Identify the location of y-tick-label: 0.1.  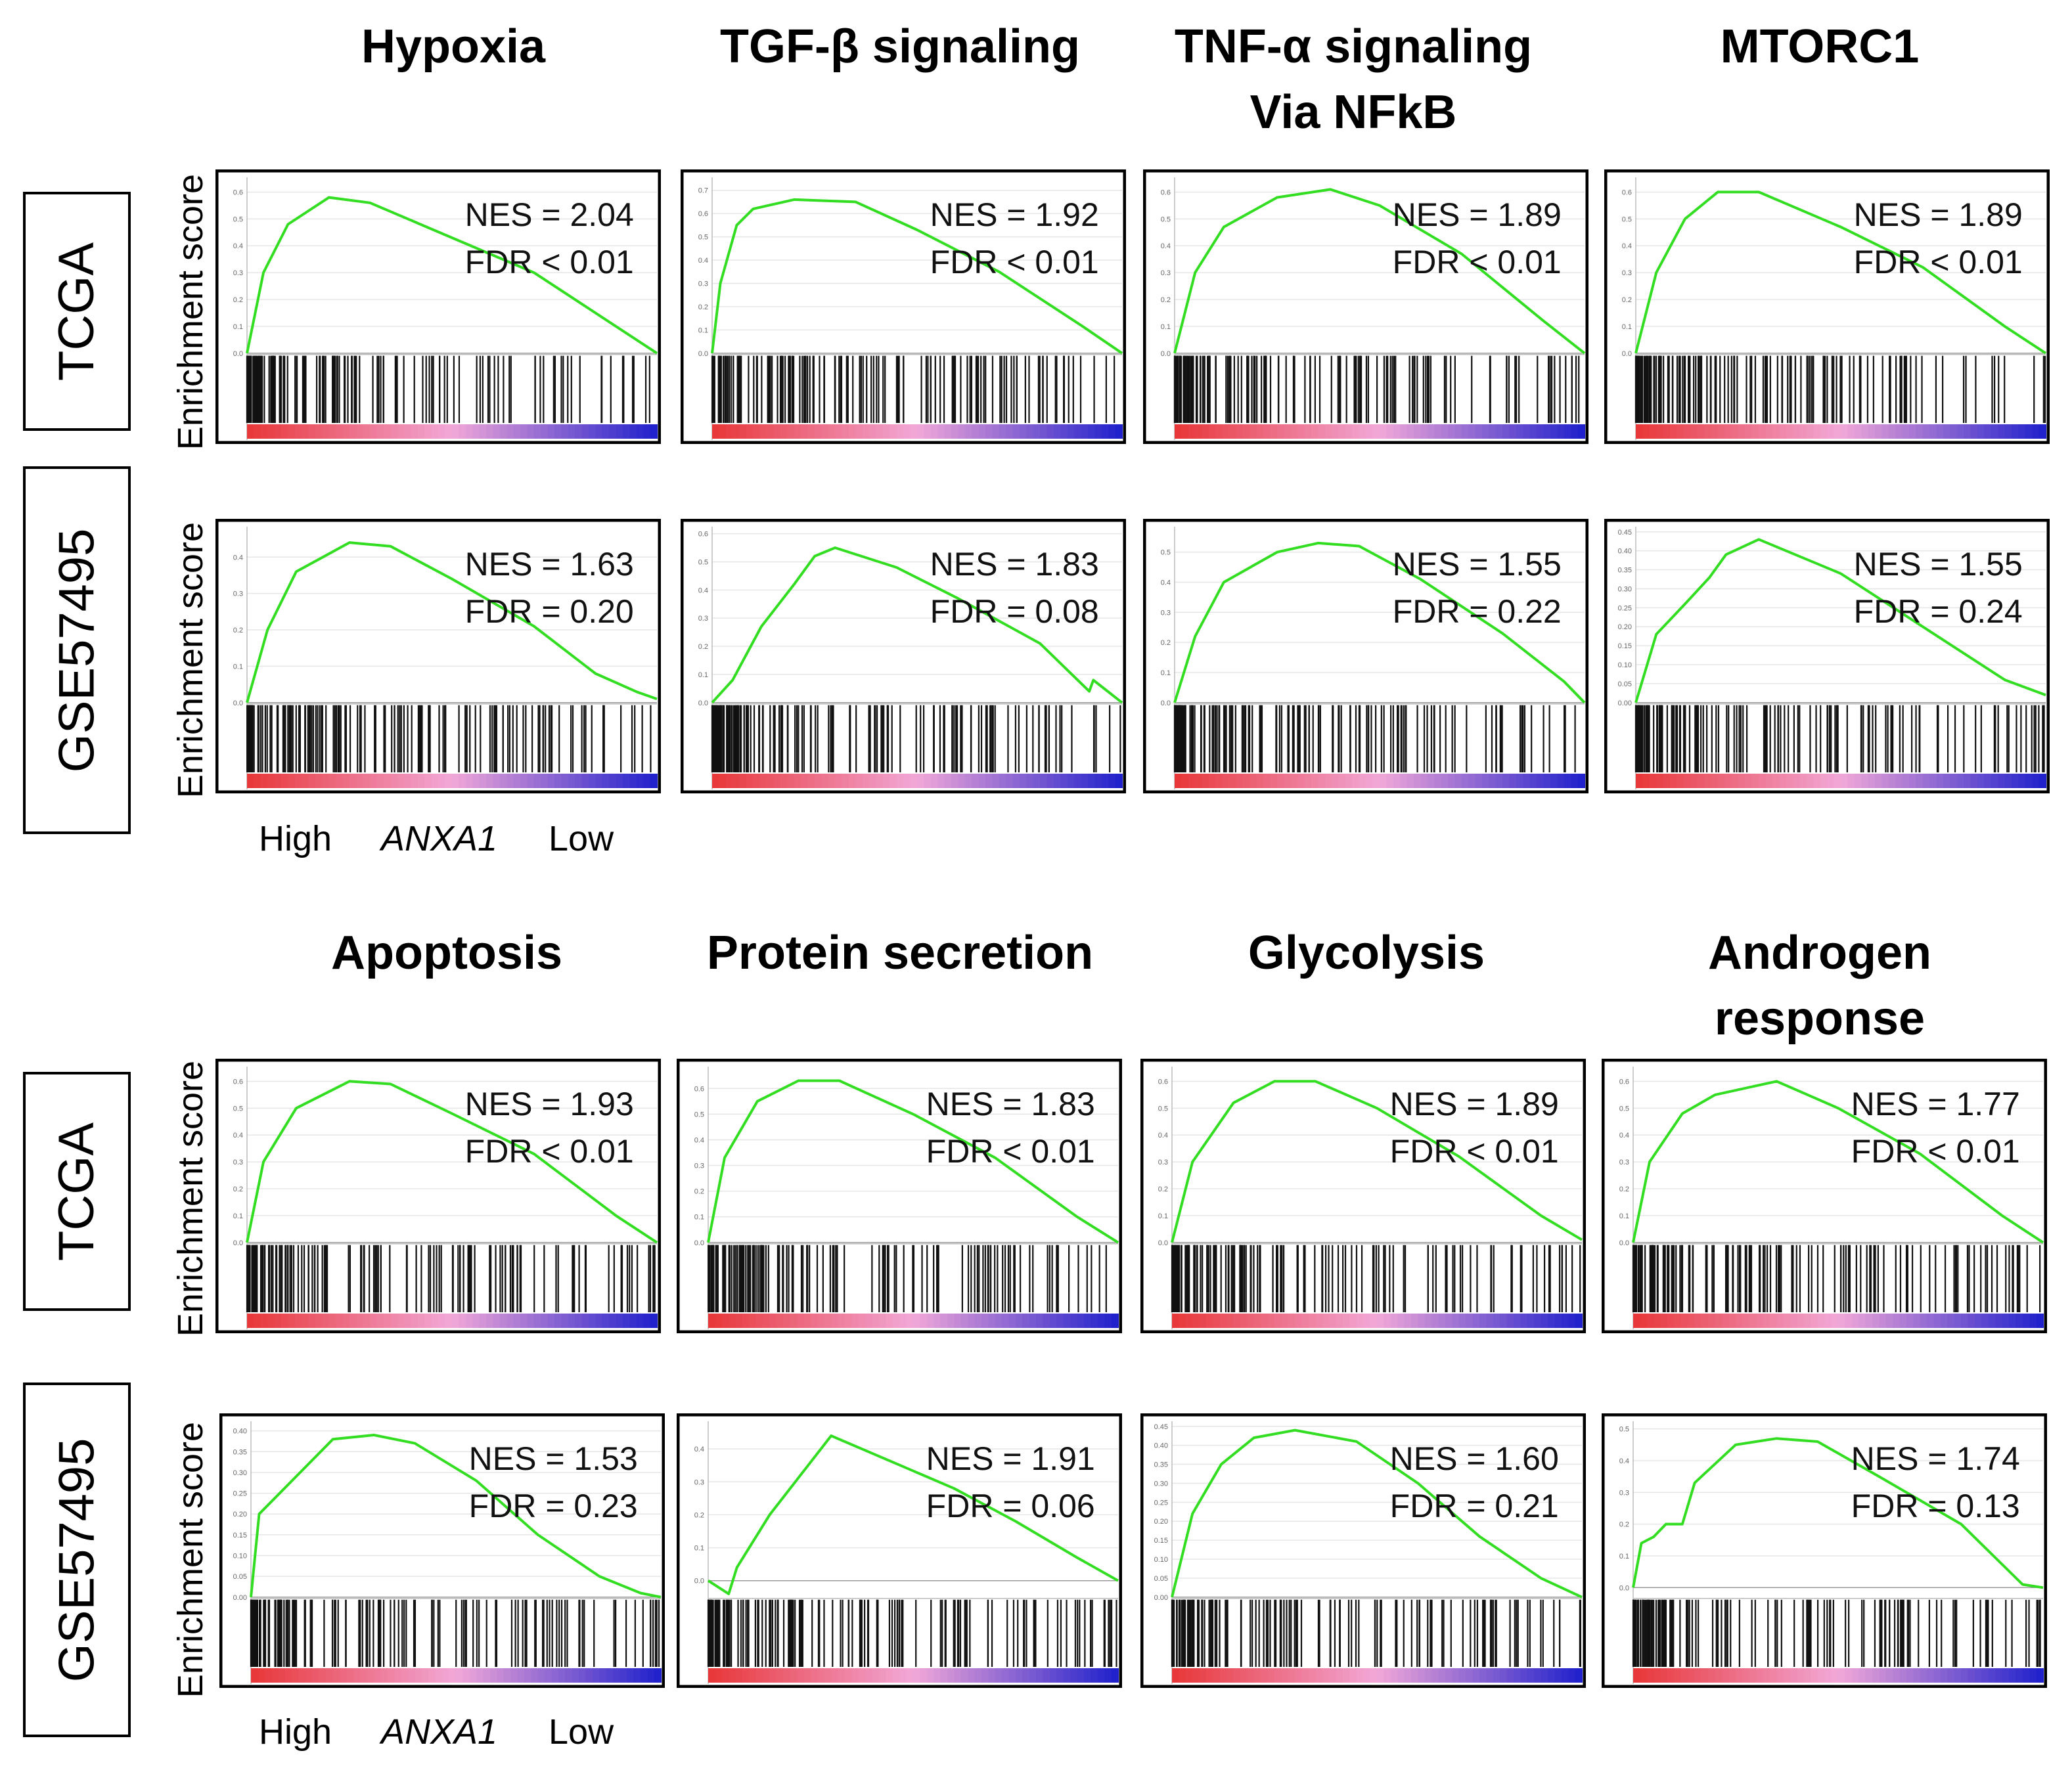
(1166, 673).